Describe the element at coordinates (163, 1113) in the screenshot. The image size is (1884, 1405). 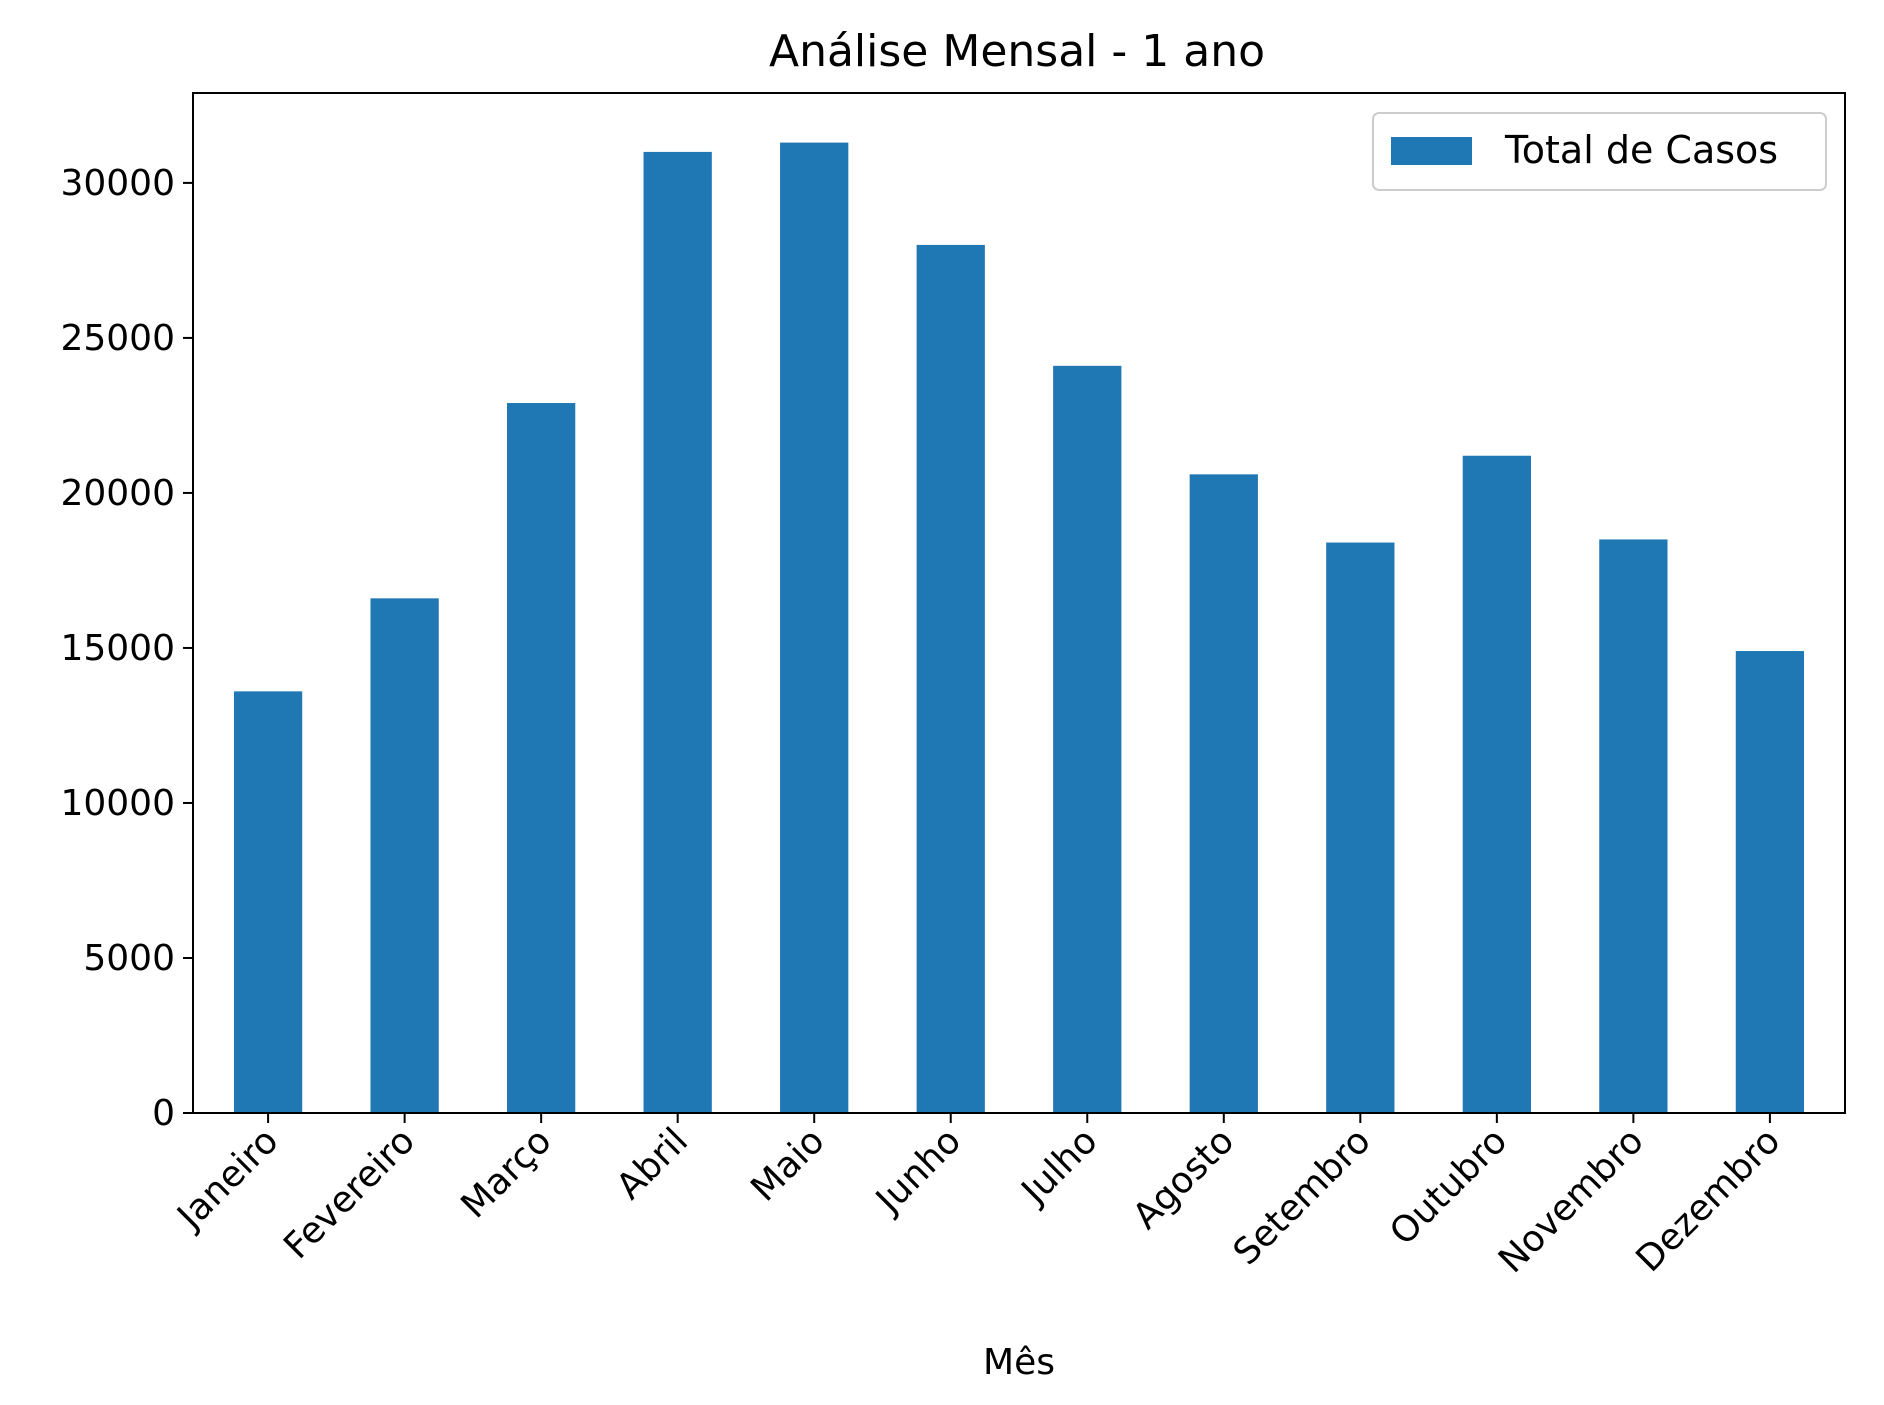
I see `y-tick-label: 0` at that location.